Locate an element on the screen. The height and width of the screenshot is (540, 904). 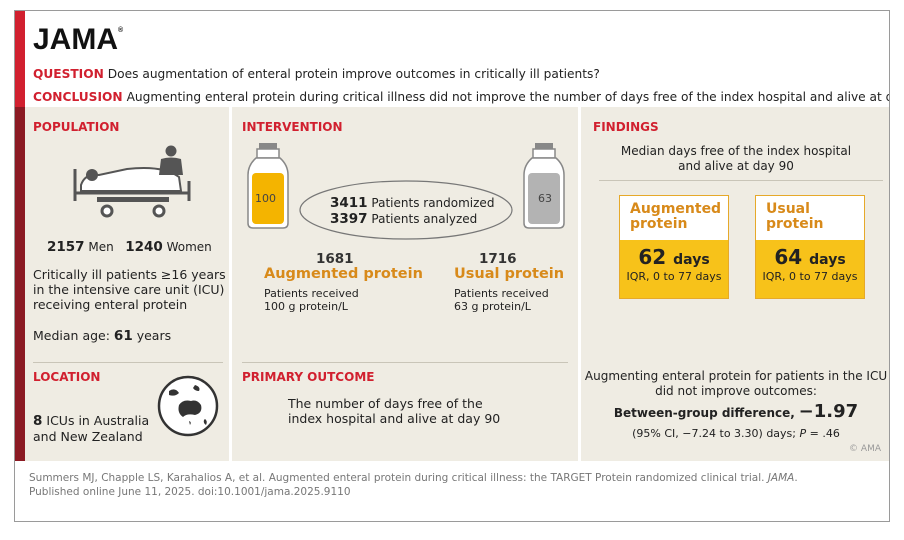
randomization-ellipse is located at coordinates (406, 210).